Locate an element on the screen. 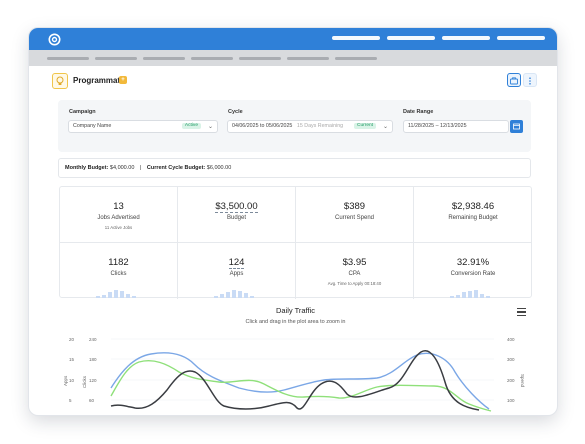 Image resolution: width=585 pixels, height=444 pixels. clicks-sparkline is located at coordinates (116, 294).